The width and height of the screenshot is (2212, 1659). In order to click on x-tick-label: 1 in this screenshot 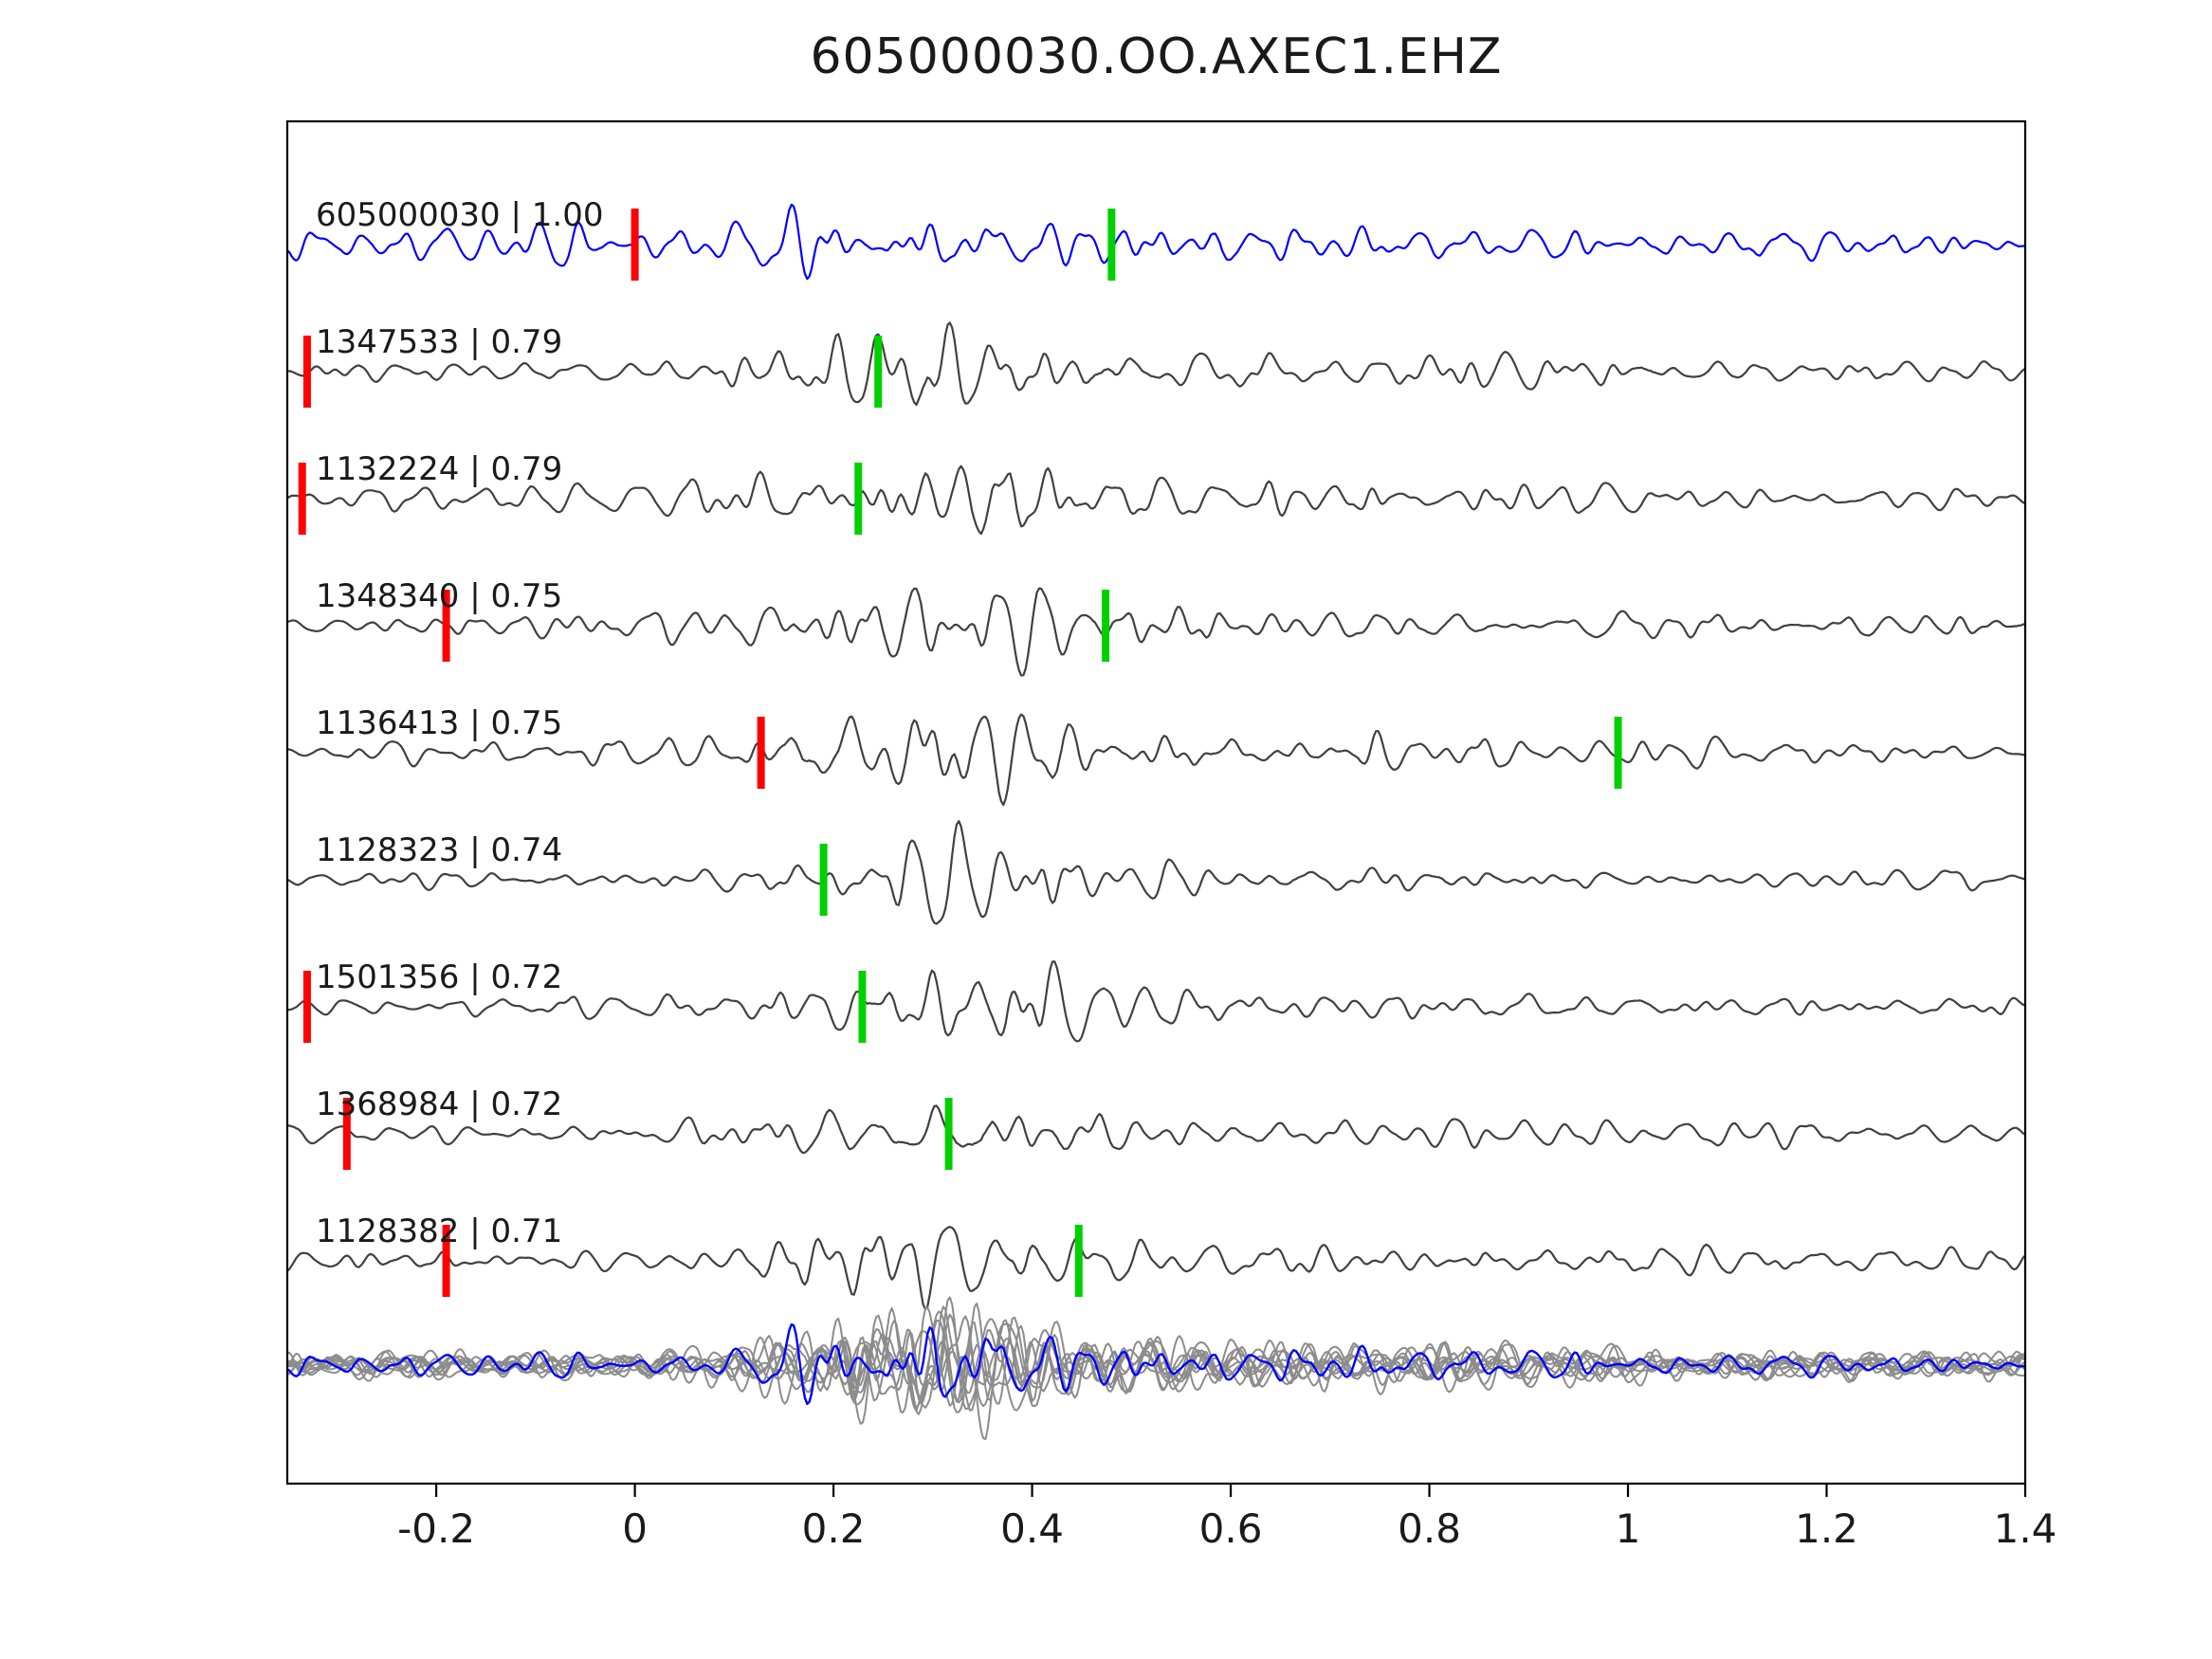, I will do `click(1628, 1528)`.